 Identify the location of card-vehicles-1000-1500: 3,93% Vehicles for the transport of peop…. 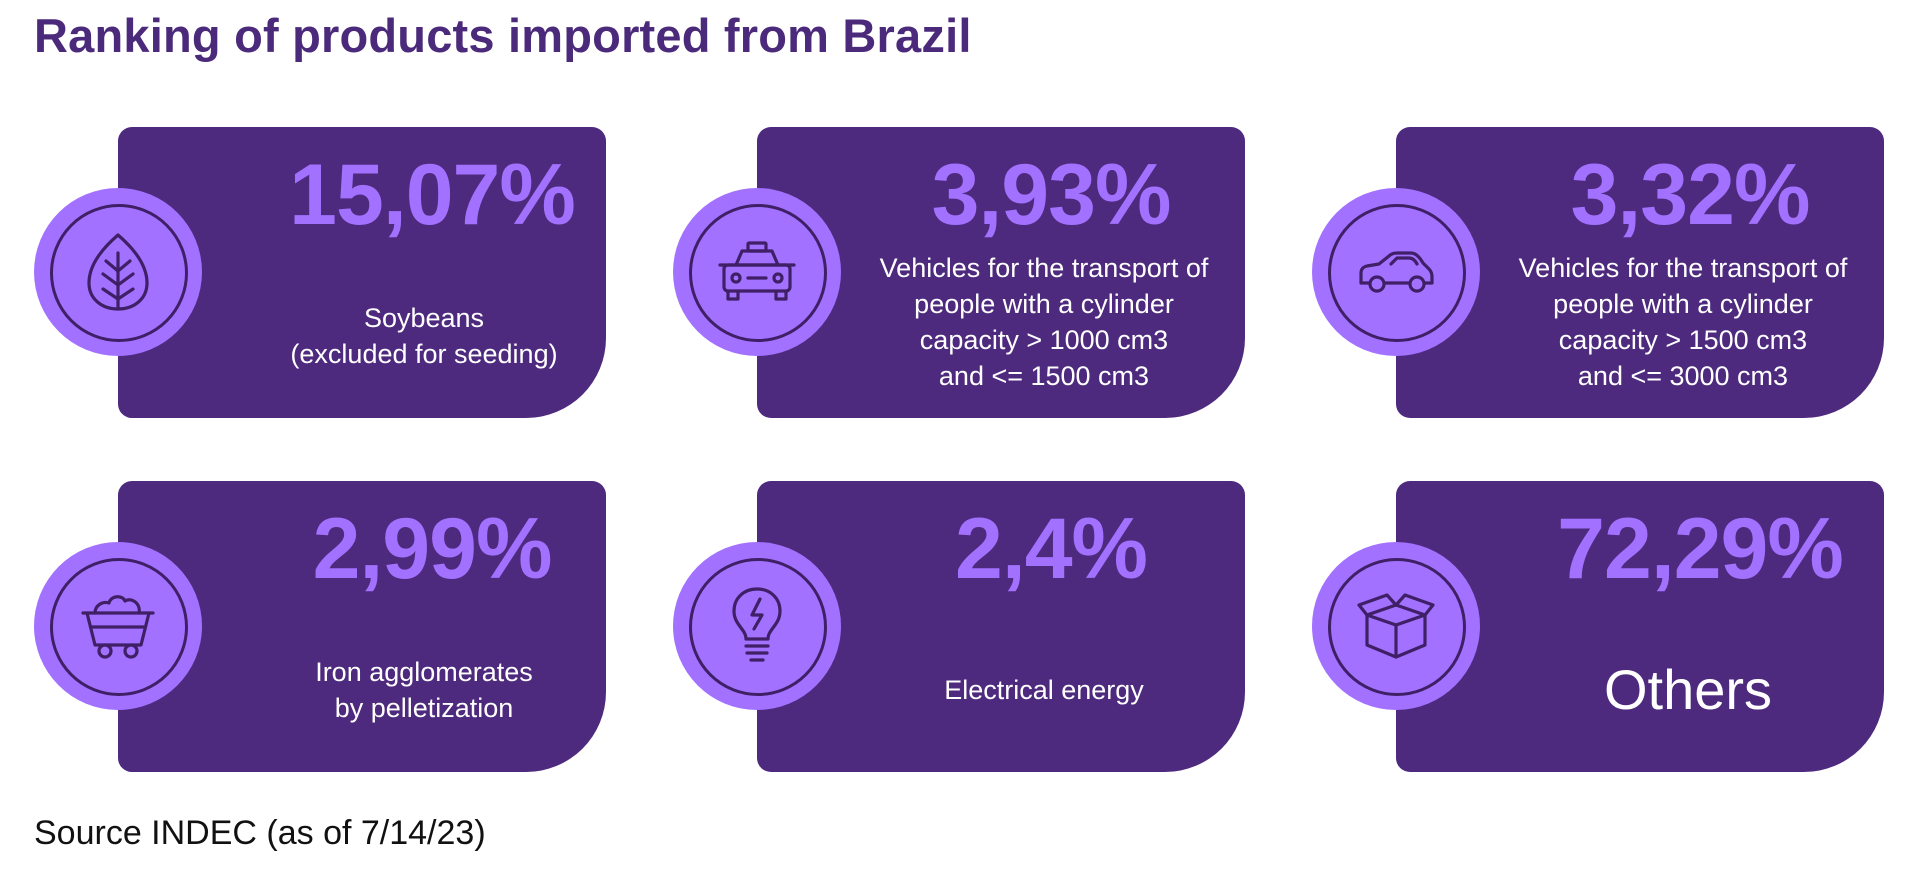
(1001, 272).